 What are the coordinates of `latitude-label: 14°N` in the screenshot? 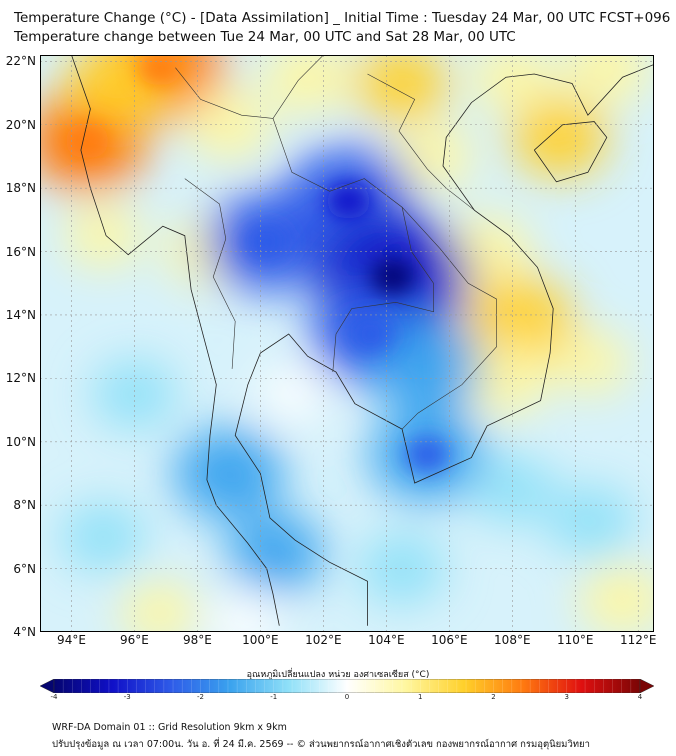 It's located at (20, 314).